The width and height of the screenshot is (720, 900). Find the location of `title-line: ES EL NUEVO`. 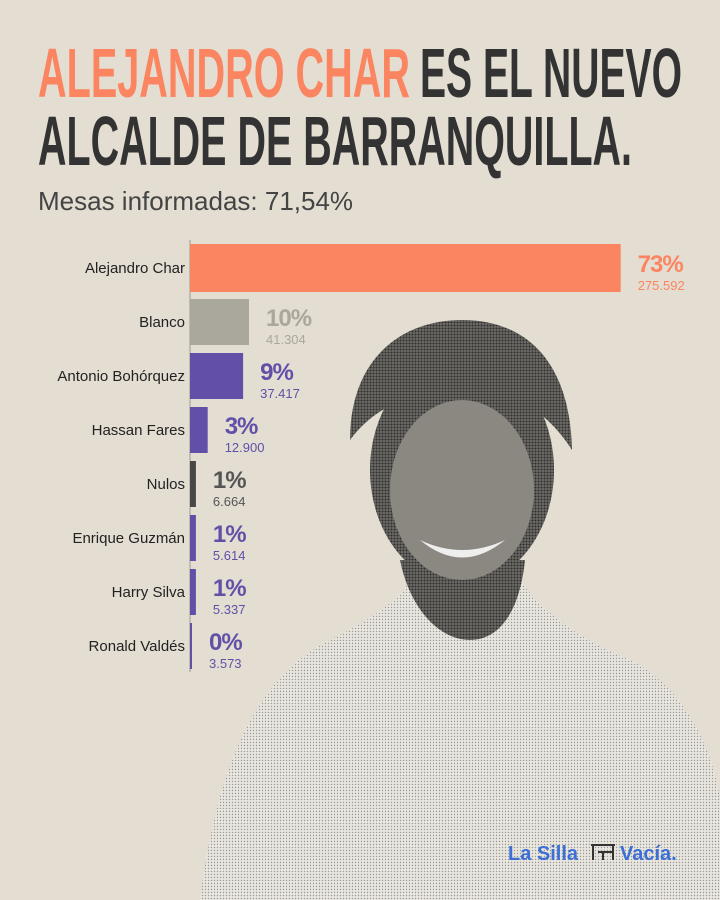

title-line: ES EL NUEVO is located at coordinates (551, 73).